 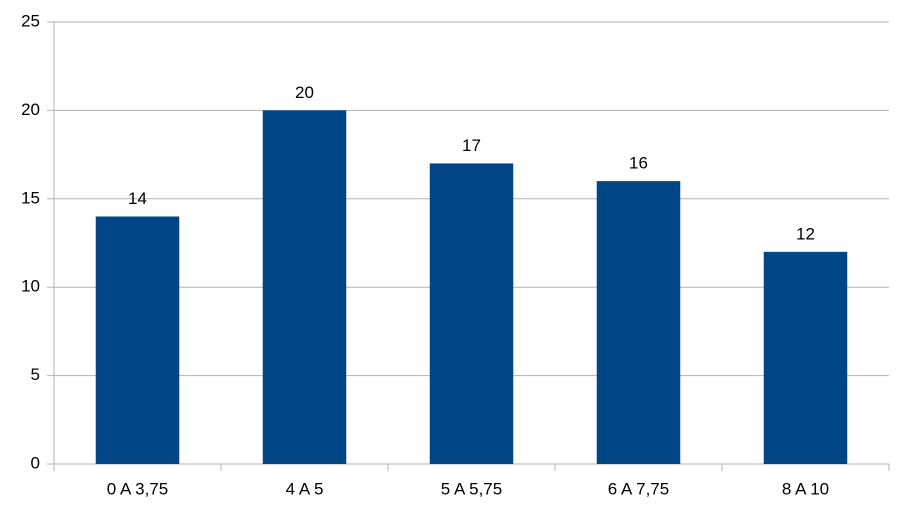 What do you see at coordinates (638, 163) in the screenshot?
I see `data-label: 16` at bounding box center [638, 163].